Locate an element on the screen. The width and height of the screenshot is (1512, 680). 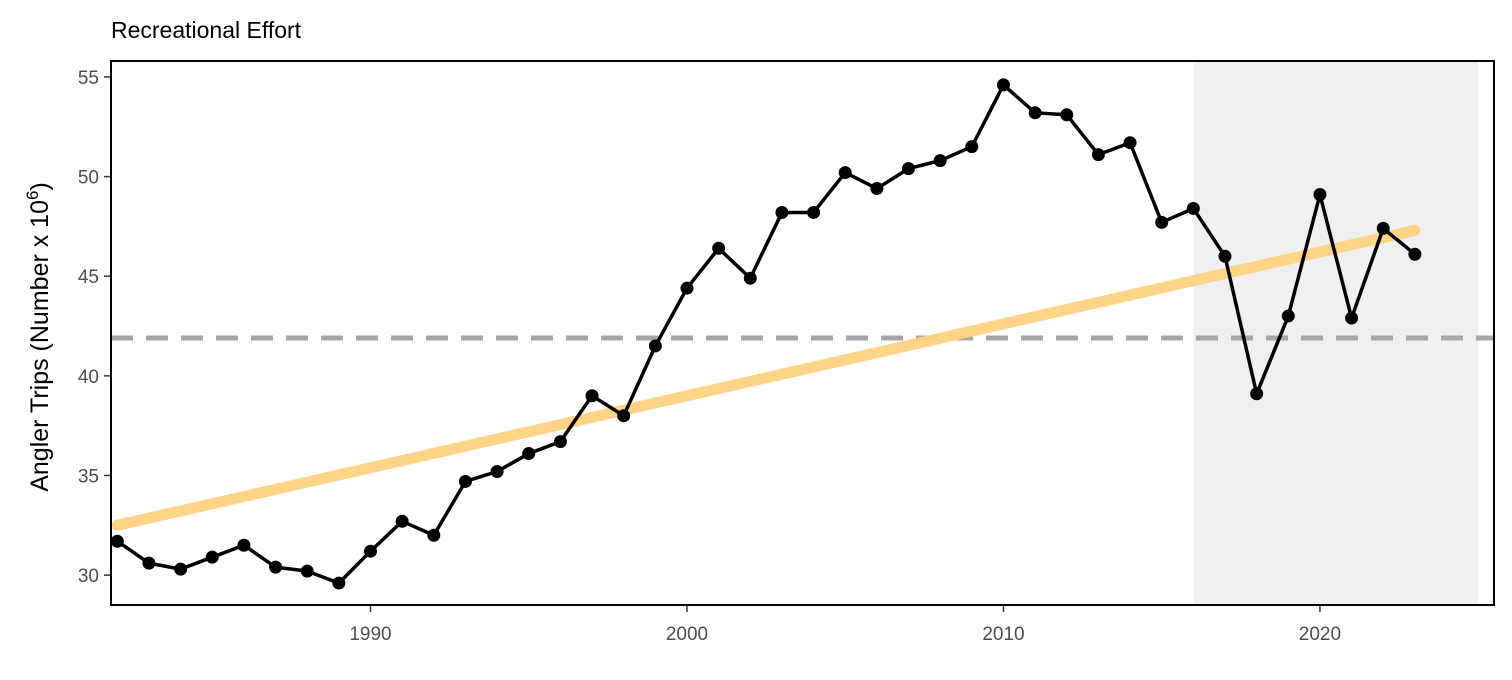
x-tick-label: 2010 is located at coordinates (1003, 634).